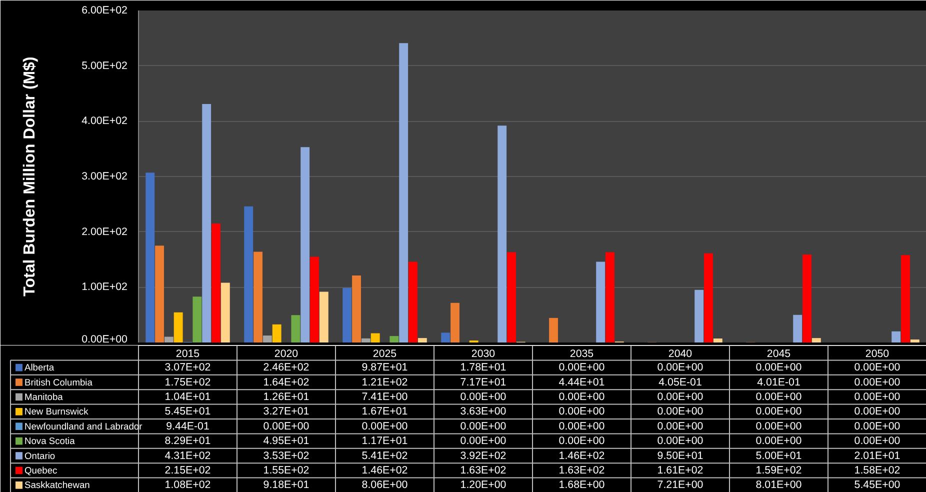 The width and height of the screenshot is (926, 492). What do you see at coordinates (41, 470) in the screenshot?
I see `legend-label: Quebec` at bounding box center [41, 470].